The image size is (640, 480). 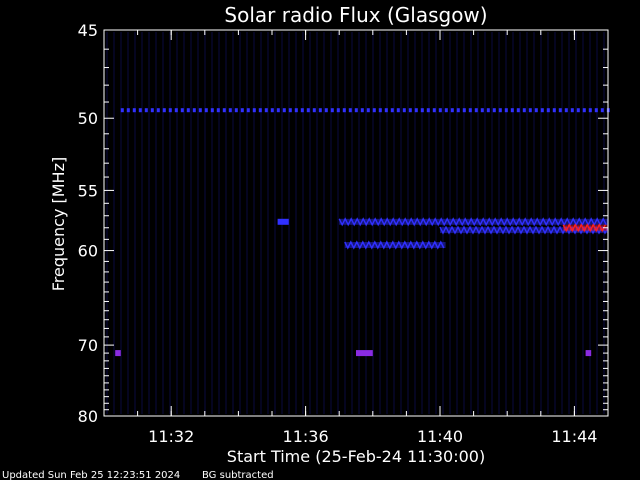 I want to click on y-tick-label: 55, so click(x=88, y=190).